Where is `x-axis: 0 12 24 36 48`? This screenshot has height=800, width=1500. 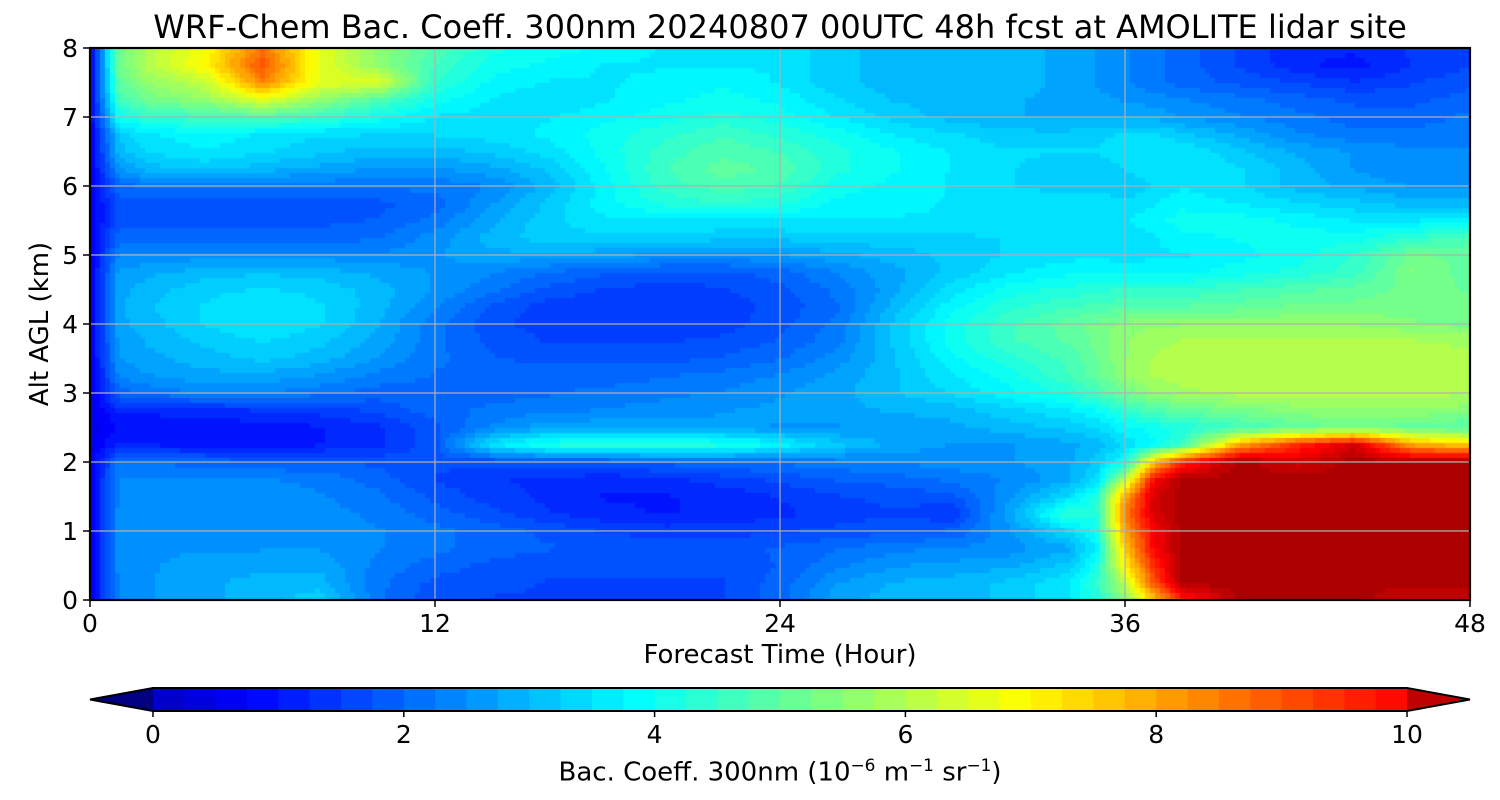 x-axis: 0 12 24 36 48 is located at coordinates (784, 619).